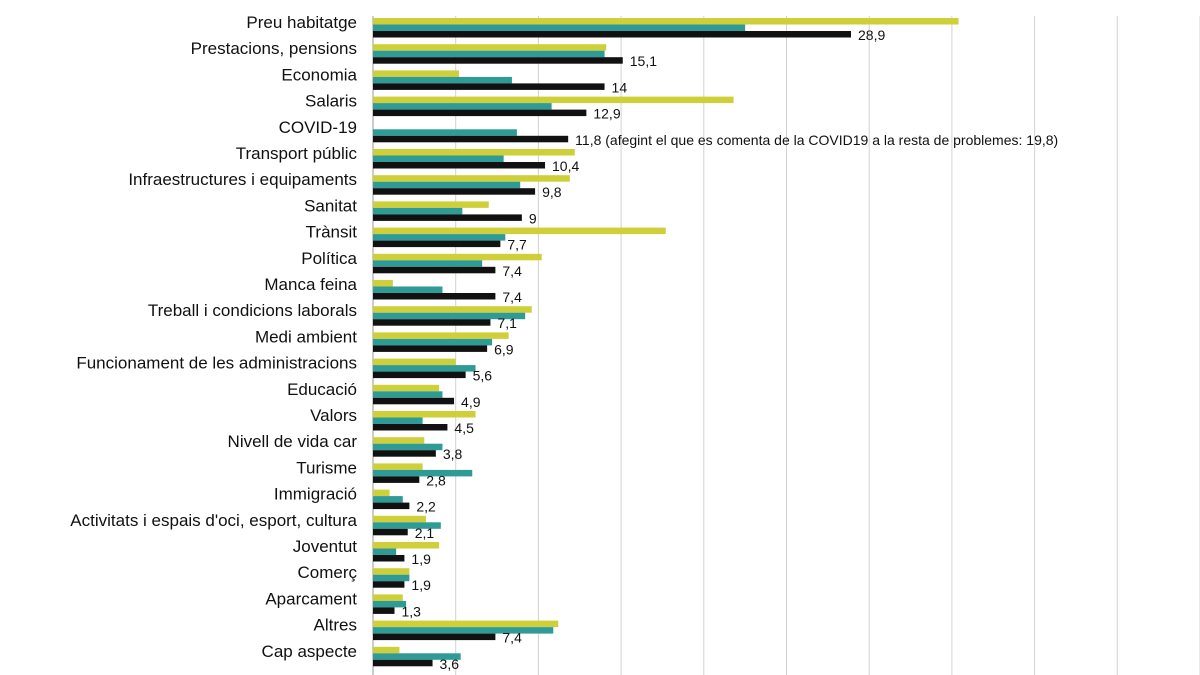 The height and width of the screenshot is (675, 1200). I want to click on category-label: Salaris, so click(331, 101).